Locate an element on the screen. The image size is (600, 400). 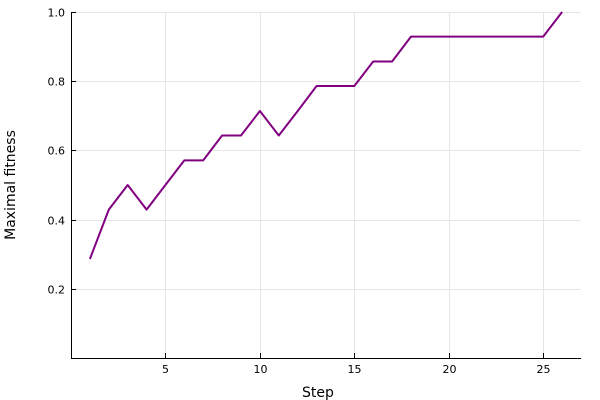
x-tick-label: 20 is located at coordinates (450, 369).